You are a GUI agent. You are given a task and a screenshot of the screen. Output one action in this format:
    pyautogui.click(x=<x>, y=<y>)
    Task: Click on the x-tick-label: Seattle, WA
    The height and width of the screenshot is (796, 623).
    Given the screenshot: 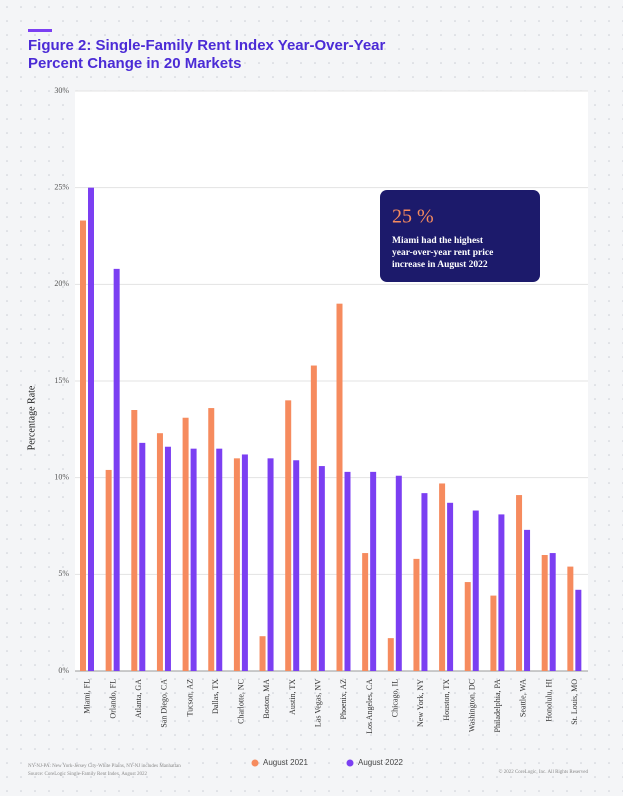 What is the action you would take?
    pyautogui.click(x=523, y=698)
    